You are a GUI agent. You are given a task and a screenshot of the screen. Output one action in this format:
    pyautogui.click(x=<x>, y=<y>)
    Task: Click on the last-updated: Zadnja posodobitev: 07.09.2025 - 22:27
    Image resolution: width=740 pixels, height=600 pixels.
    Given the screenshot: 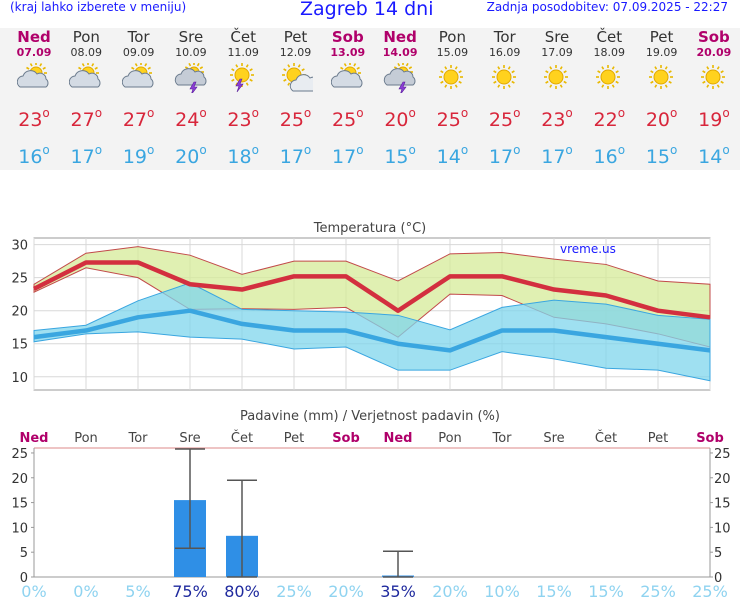 What is the action you would take?
    pyautogui.click(x=607, y=7)
    